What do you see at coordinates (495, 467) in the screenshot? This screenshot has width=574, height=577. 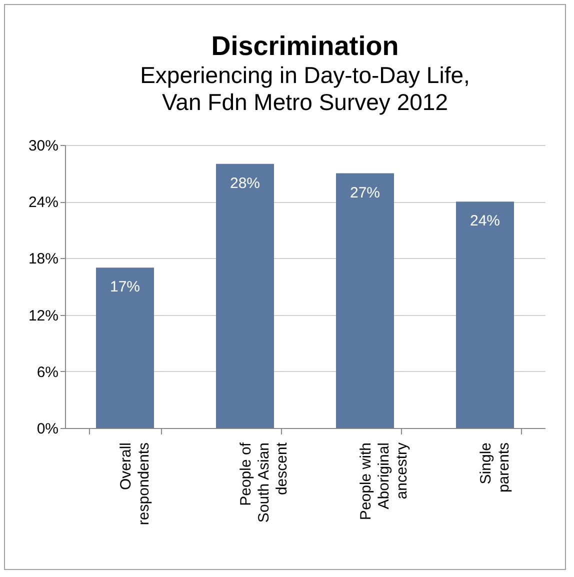 I see `x-tick-label: Single parents` at bounding box center [495, 467].